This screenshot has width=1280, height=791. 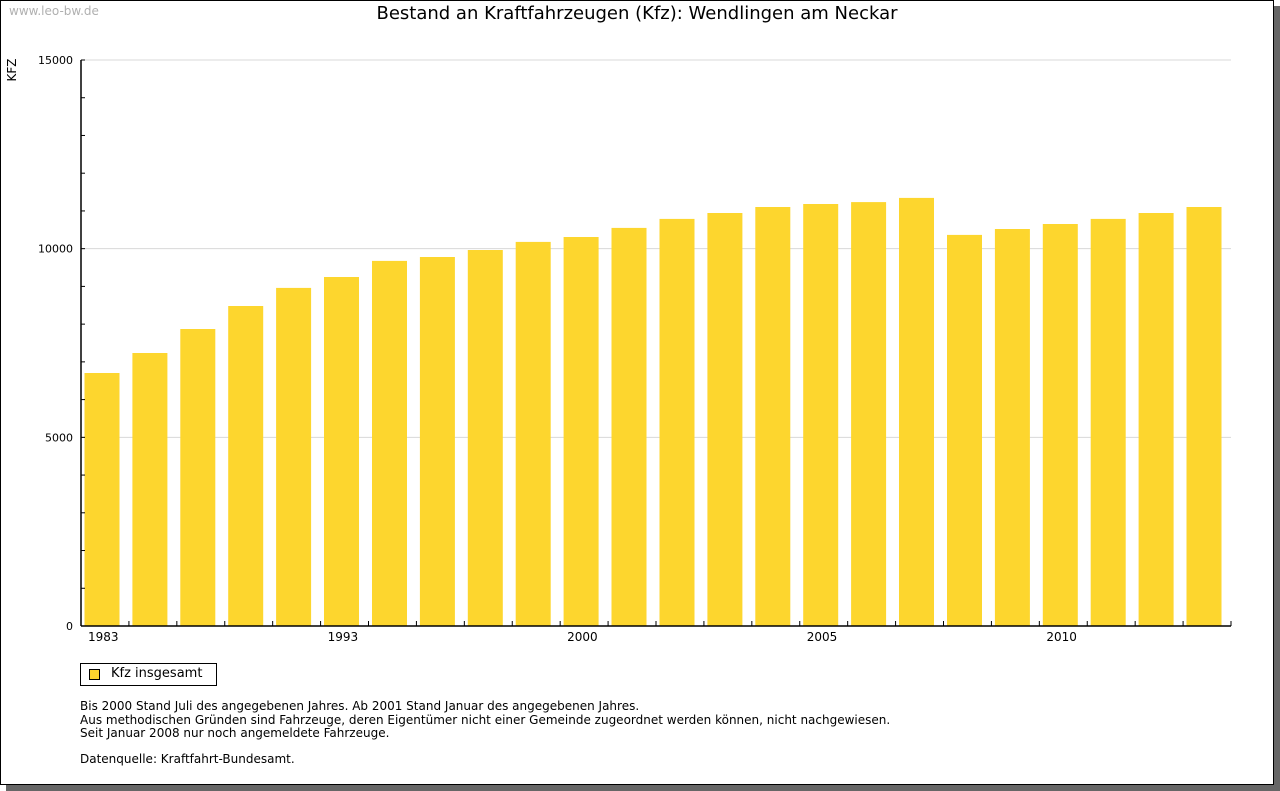 I want to click on y-tick-label: 0, so click(x=69, y=626).